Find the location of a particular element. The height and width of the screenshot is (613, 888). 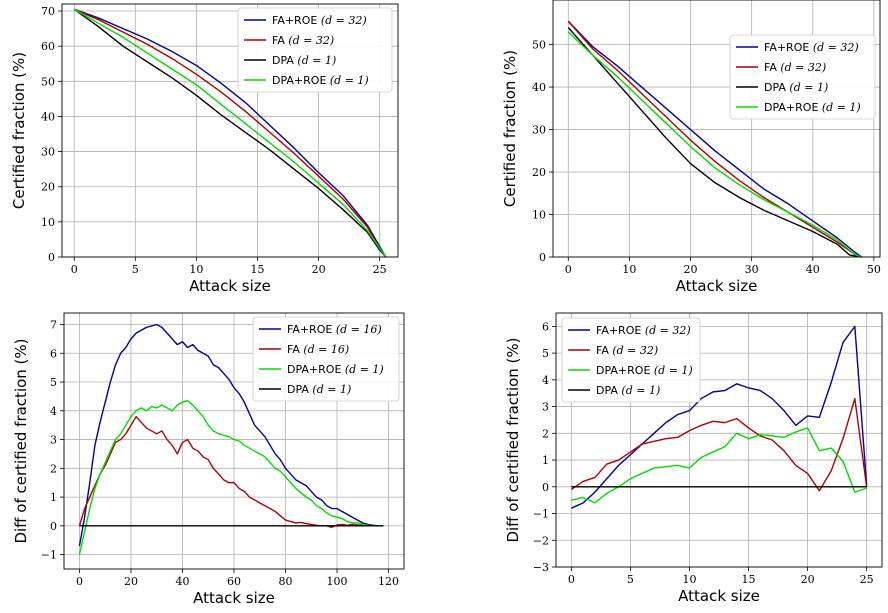

y-tick-label: 30 is located at coordinates (48, 152).